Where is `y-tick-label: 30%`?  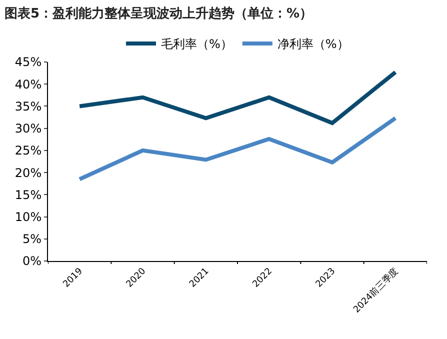 y-tick-label: 30% is located at coordinates (28, 129).